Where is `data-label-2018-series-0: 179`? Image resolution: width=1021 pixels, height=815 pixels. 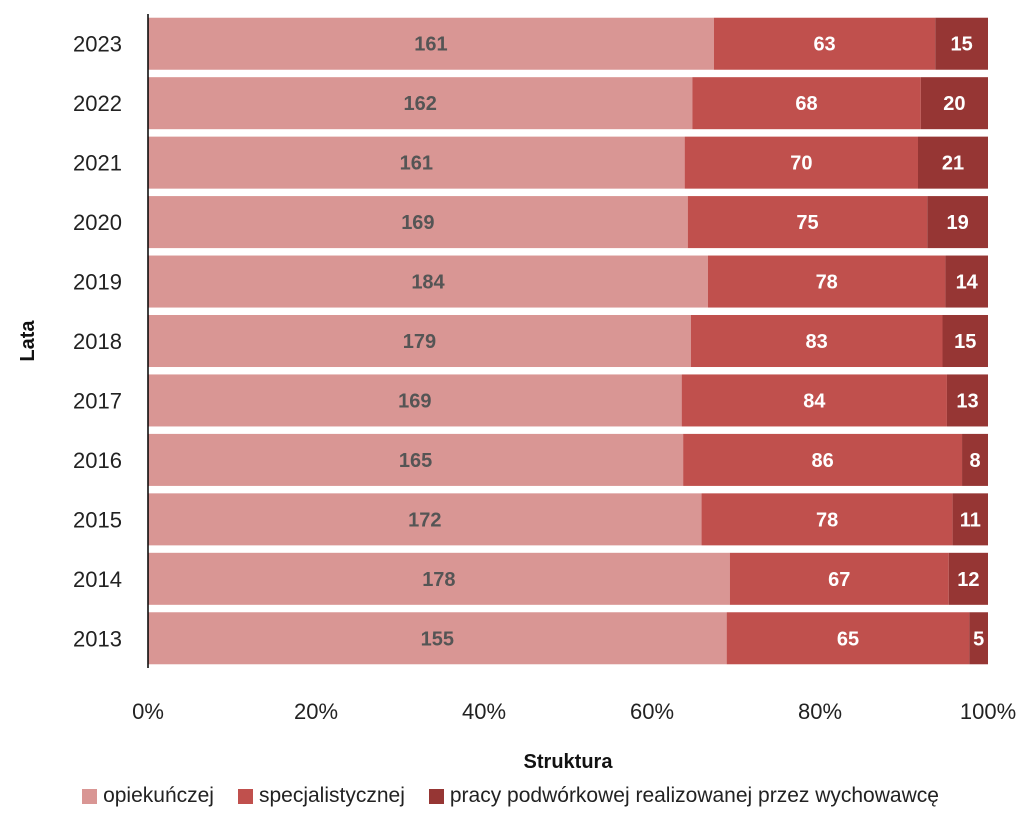
data-label-2018-series-0: 179 is located at coordinates (419, 342).